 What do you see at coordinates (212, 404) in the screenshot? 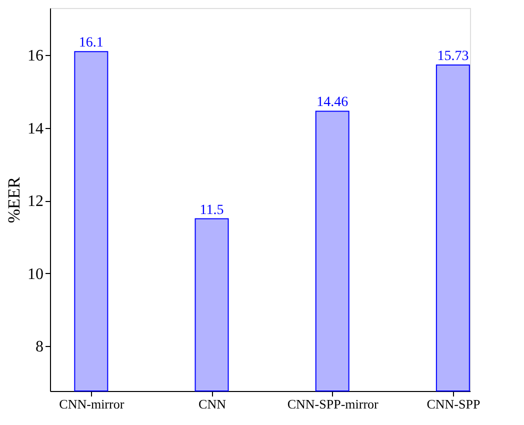
I see `x-tick-label: CNN` at bounding box center [212, 404].